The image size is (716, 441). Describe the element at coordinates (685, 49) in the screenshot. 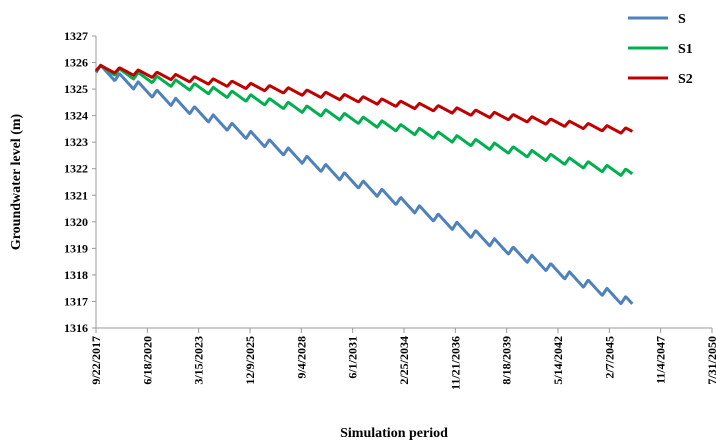

I see `legend-label-s1: S1` at that location.